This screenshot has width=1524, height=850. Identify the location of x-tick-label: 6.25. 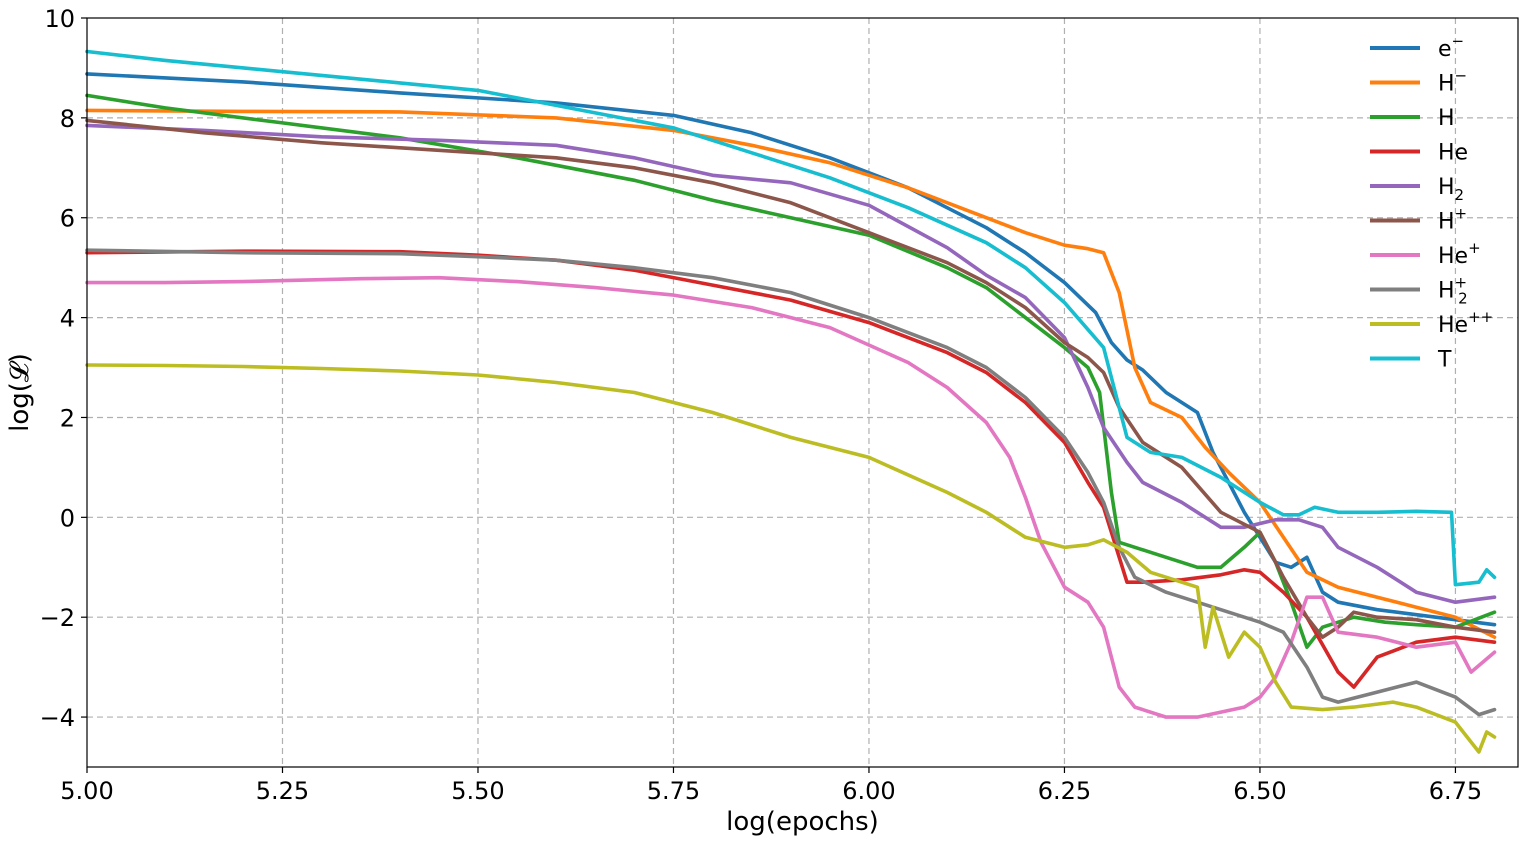
(1064, 791).